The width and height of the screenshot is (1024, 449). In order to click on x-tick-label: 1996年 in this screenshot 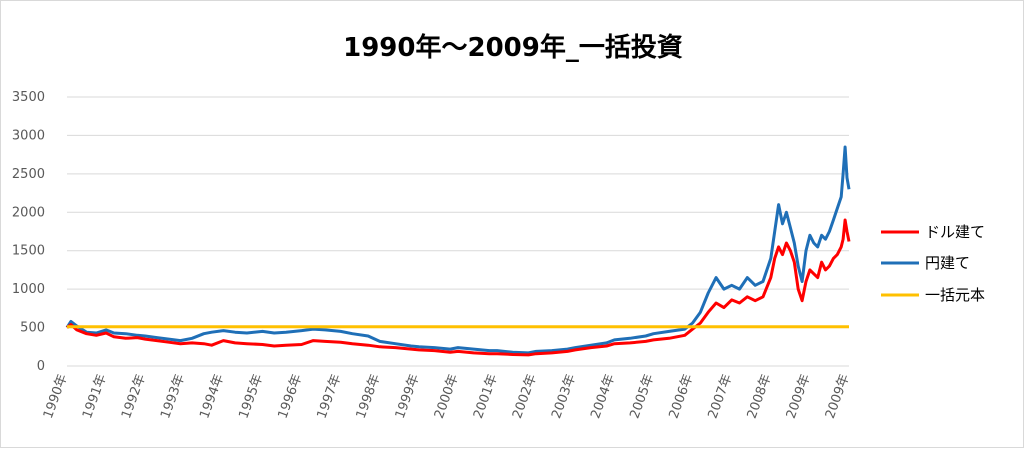, I will do `click(290, 396)`.